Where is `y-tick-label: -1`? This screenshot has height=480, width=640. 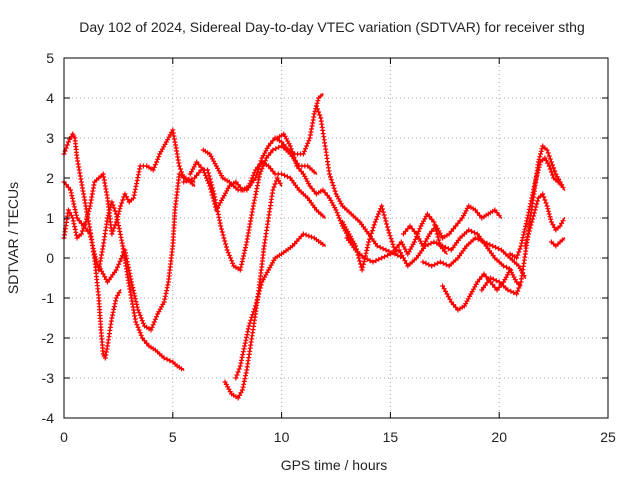 y-tick-label: -1 is located at coordinates (48, 298).